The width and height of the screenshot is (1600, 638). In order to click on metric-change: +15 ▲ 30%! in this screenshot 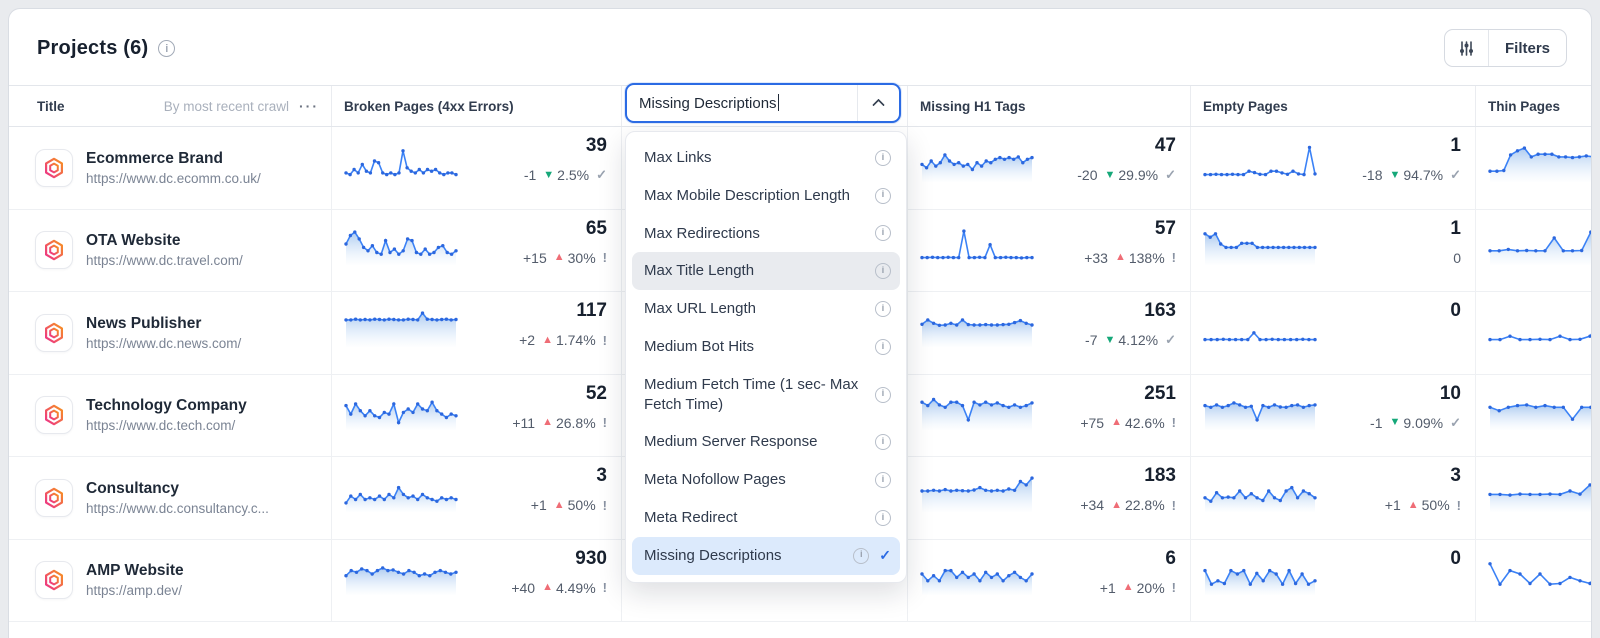, I will do `click(565, 258)`.